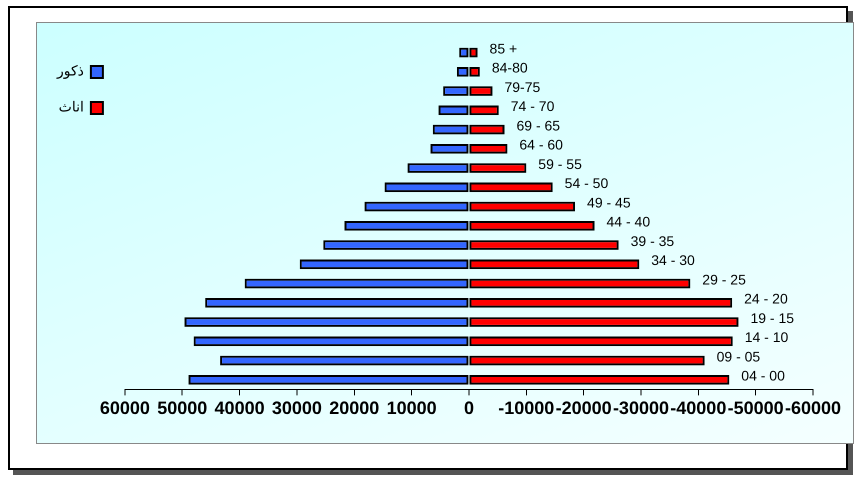 The image size is (864, 484). What do you see at coordinates (586, 183) in the screenshot?
I see `y-tick-label: 54 - 50` at bounding box center [586, 183].